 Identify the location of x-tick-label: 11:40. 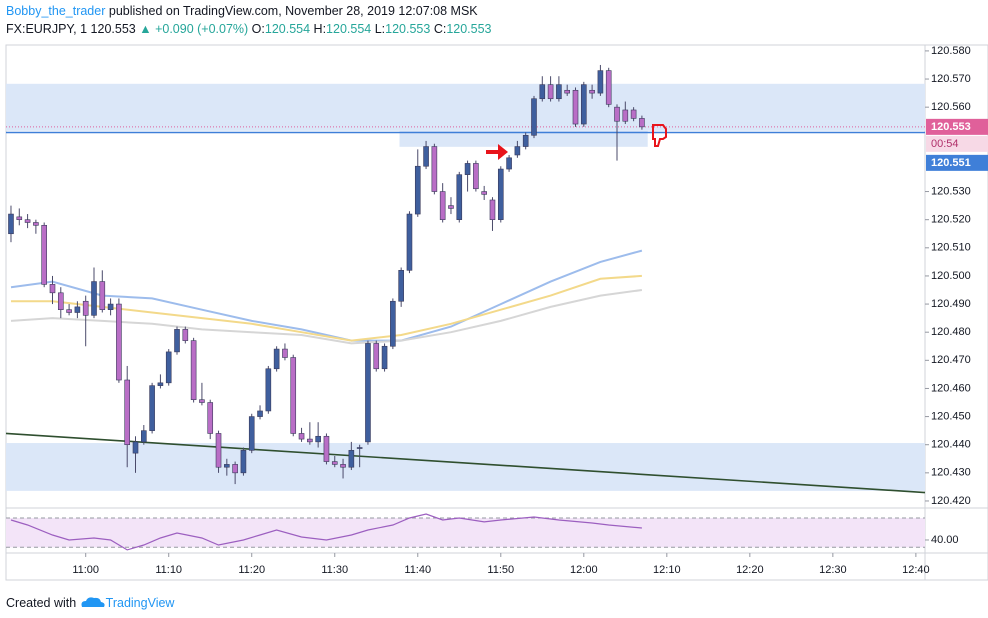
(417, 570).